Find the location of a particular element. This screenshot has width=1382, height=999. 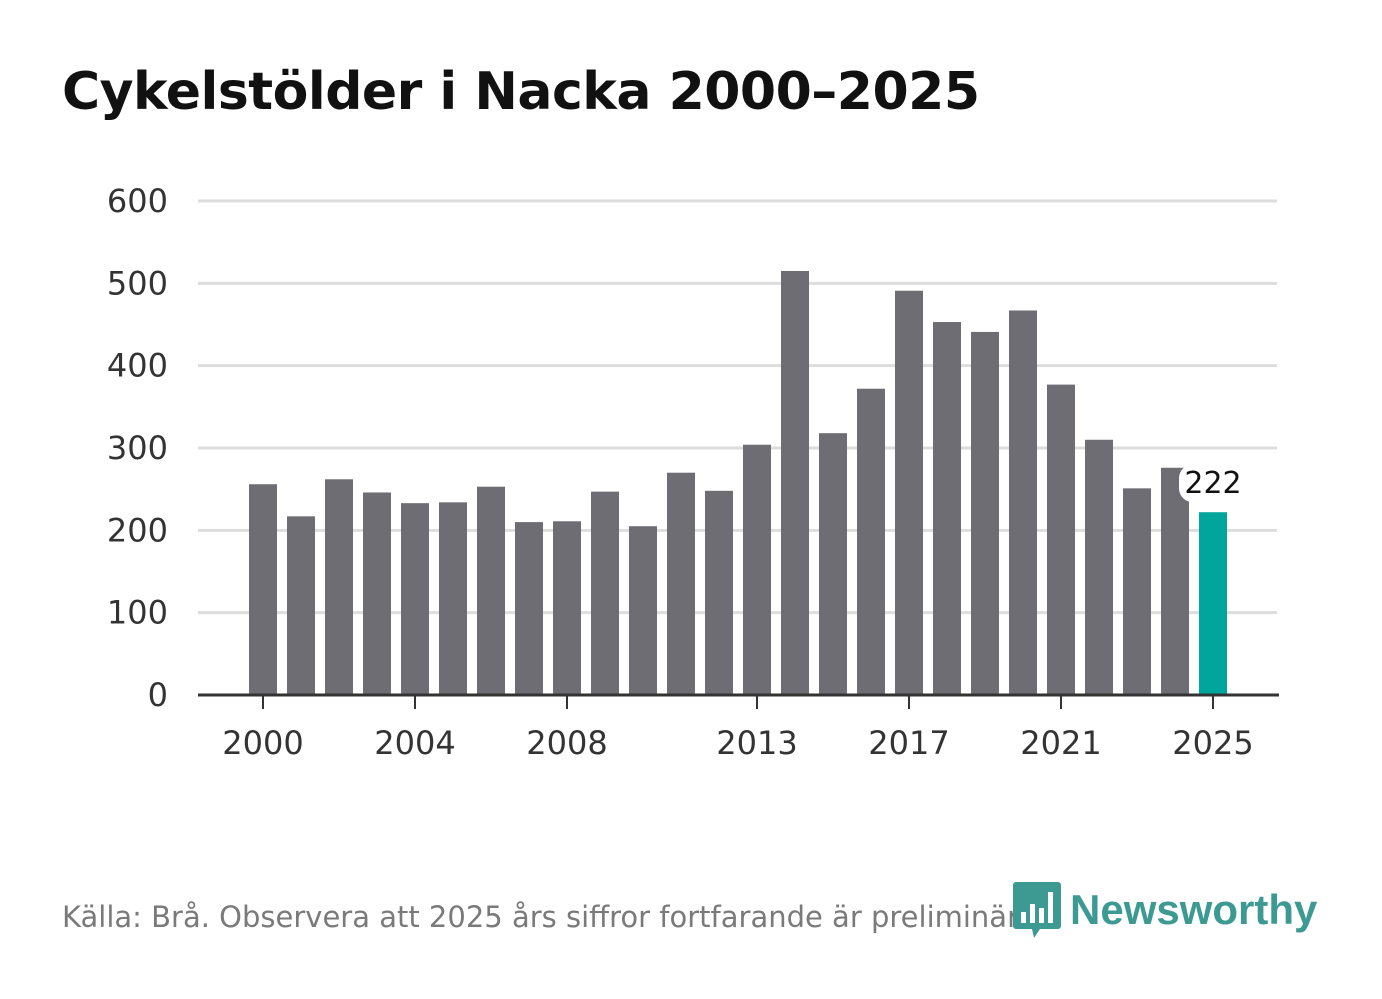

bar-2020 is located at coordinates (1023, 502).